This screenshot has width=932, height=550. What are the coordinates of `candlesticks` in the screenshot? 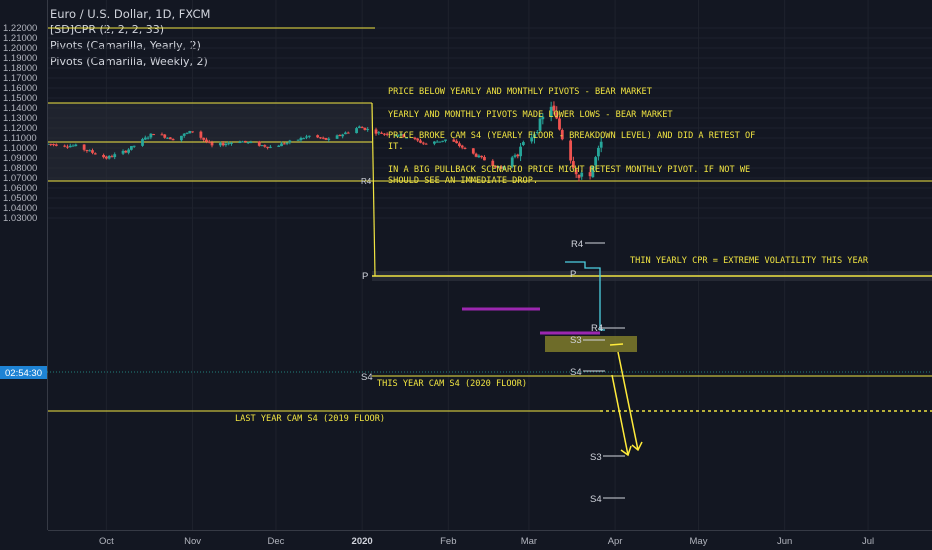 It's located at (324, 141).